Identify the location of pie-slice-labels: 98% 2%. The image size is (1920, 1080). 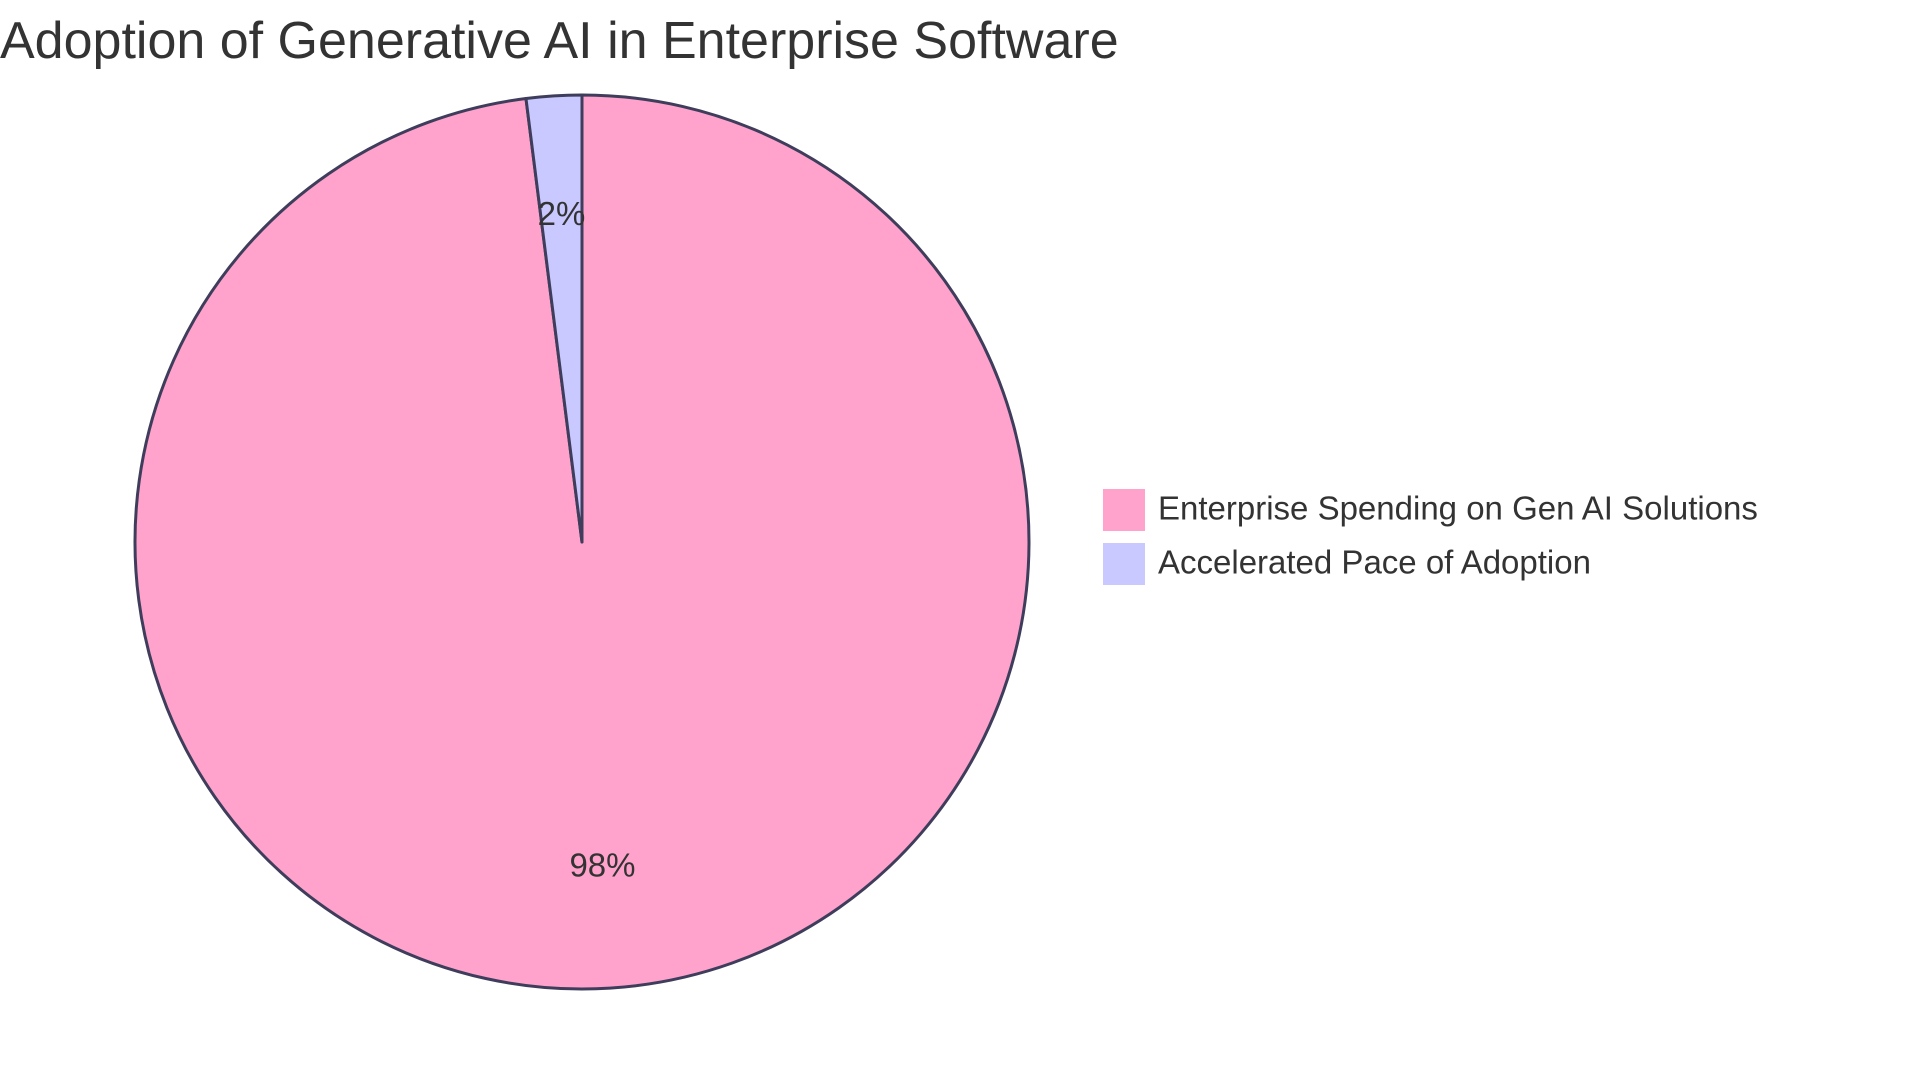
(587, 539).